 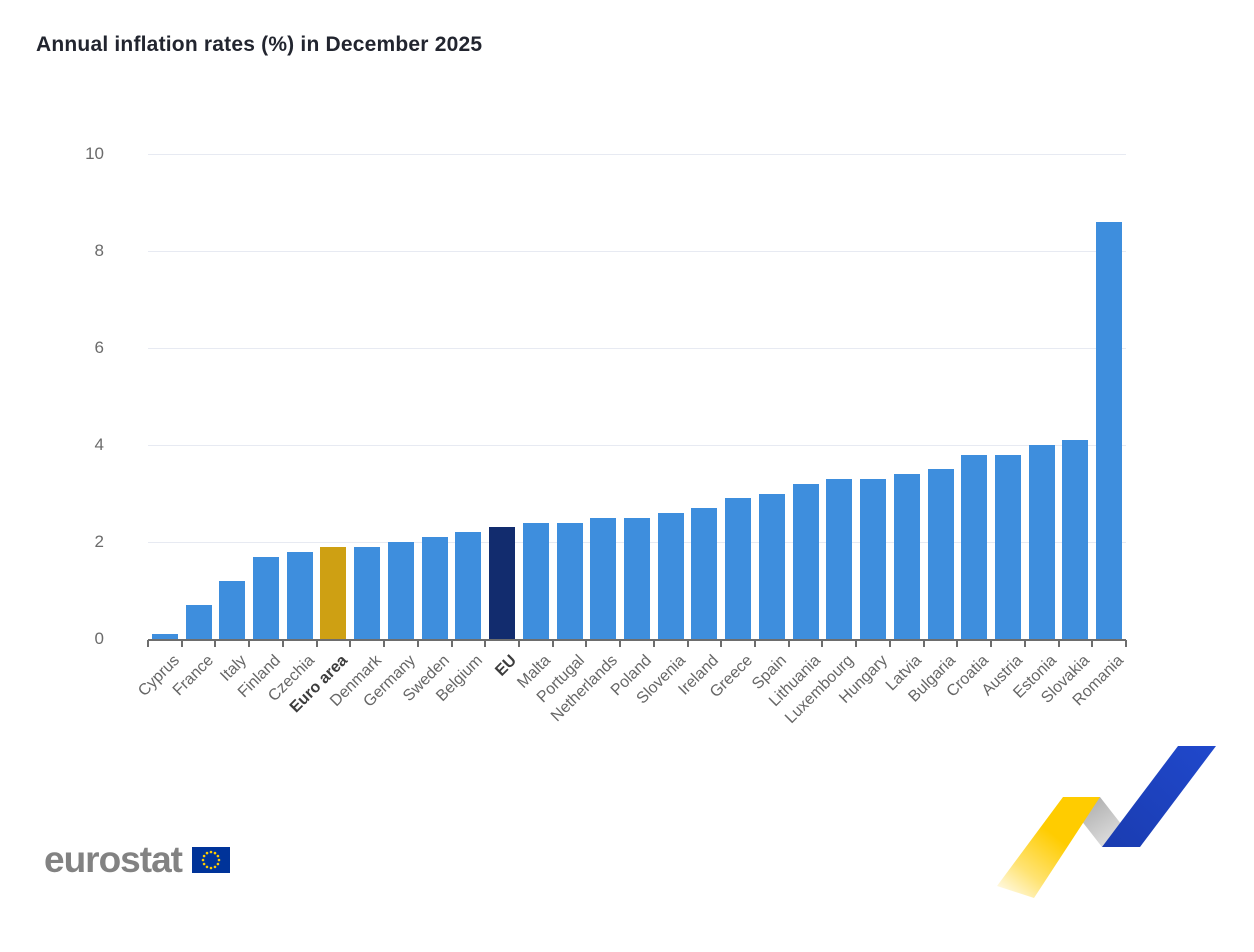 I want to click on bar-slovakia, so click(x=1075, y=539).